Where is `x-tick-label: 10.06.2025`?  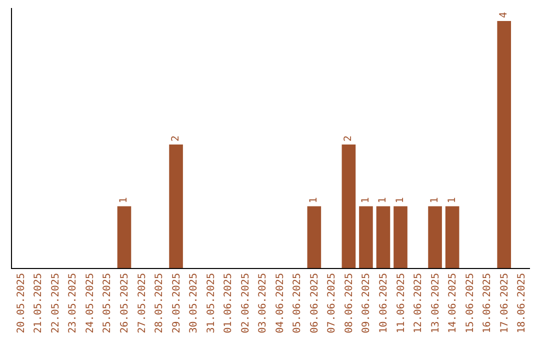
x-tick-label: 10.06.2025 is located at coordinates (384, 303).